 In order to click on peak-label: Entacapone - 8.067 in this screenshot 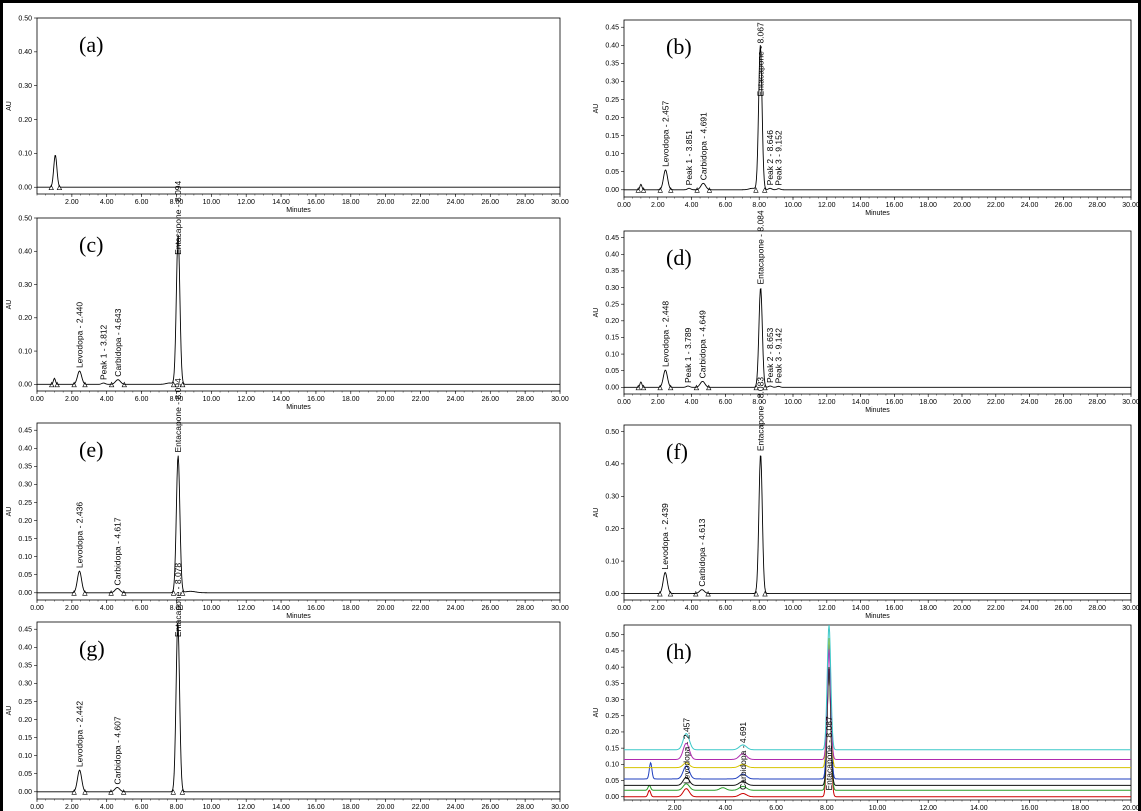, I will do `click(760, 59)`.